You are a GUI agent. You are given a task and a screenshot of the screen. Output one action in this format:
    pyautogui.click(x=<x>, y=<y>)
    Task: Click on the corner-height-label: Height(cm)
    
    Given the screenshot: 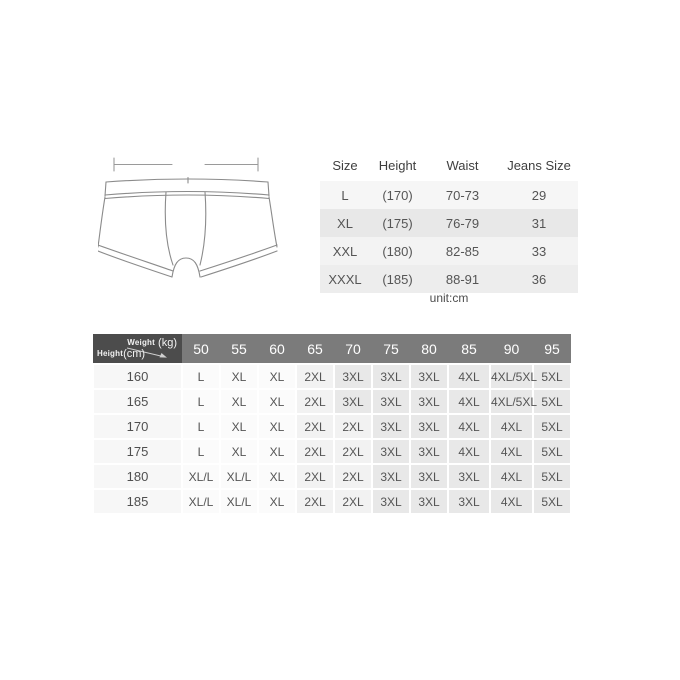 What is the action you would take?
    pyautogui.click(x=121, y=354)
    